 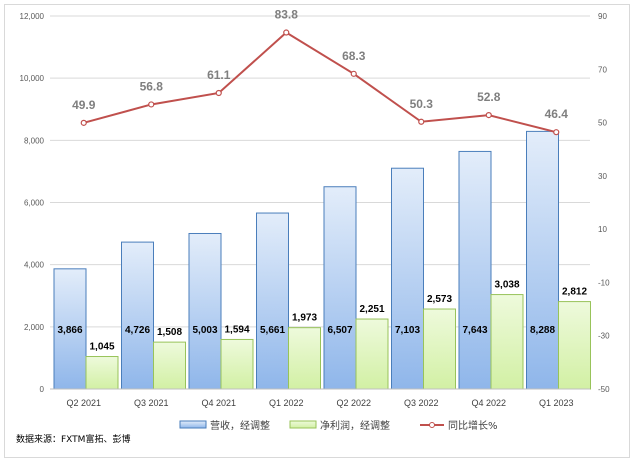 What do you see at coordinates (602, 123) in the screenshot?
I see `y2-tick-label: 50` at bounding box center [602, 123].